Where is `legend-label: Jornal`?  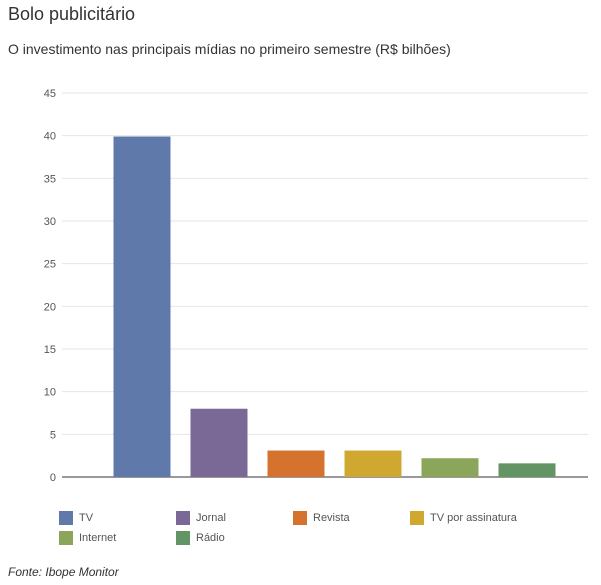
legend-label: Jornal is located at coordinates (211, 517).